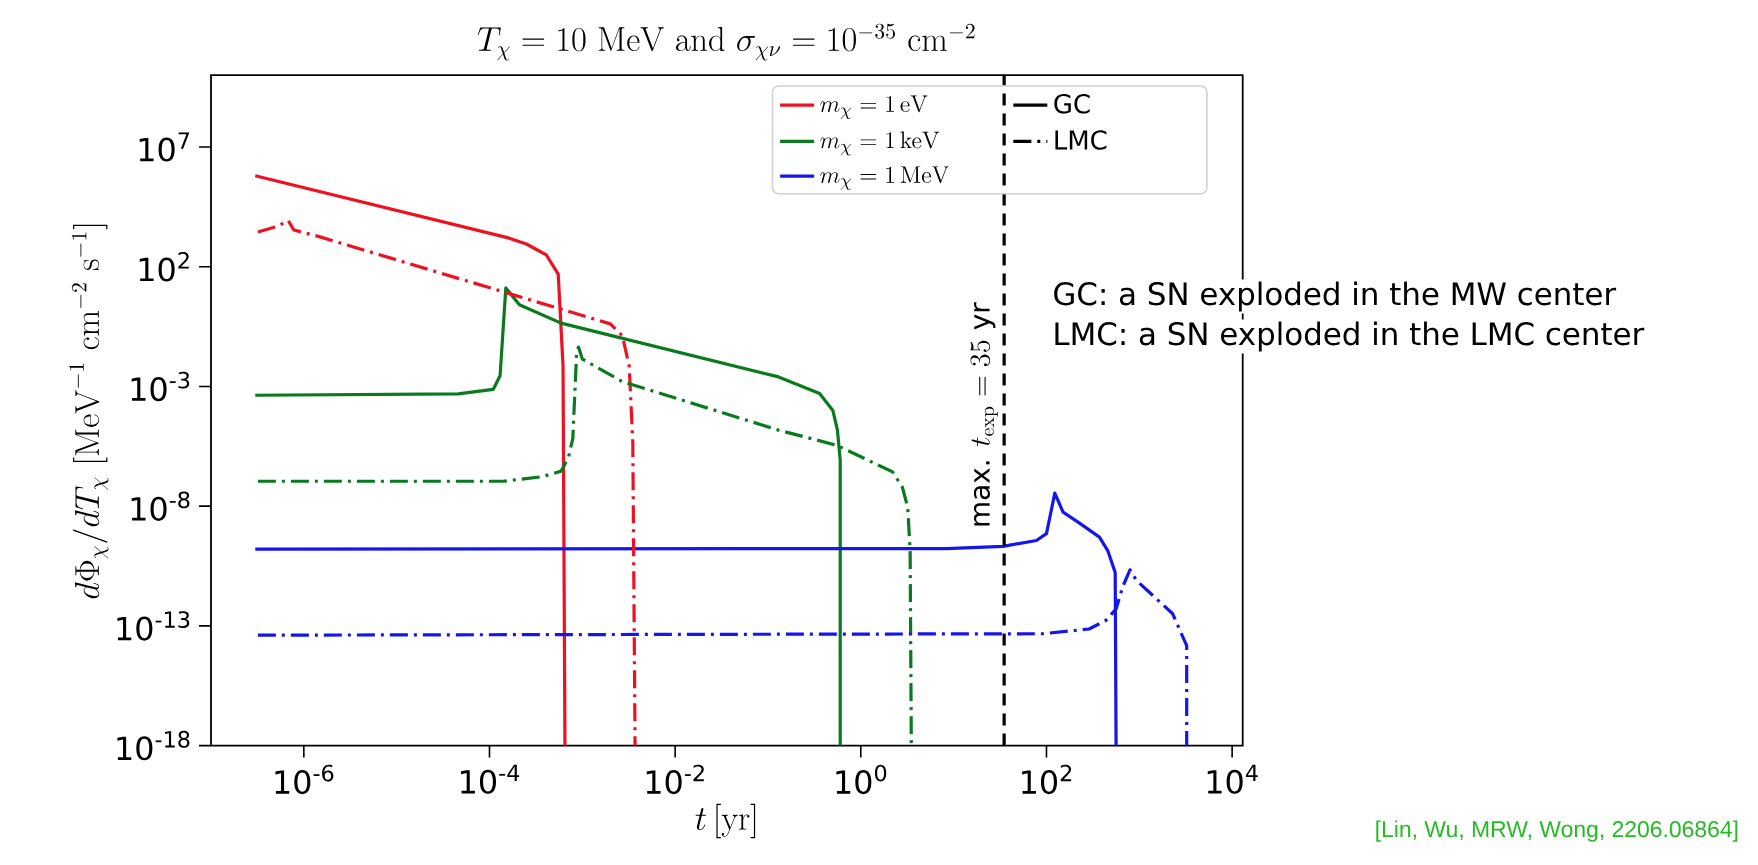 Image resolution: width=1758 pixels, height=865 pixels. What do you see at coordinates (1232, 779) in the screenshot?
I see `x-tick-label: 10$^{4}$` at bounding box center [1232, 779].